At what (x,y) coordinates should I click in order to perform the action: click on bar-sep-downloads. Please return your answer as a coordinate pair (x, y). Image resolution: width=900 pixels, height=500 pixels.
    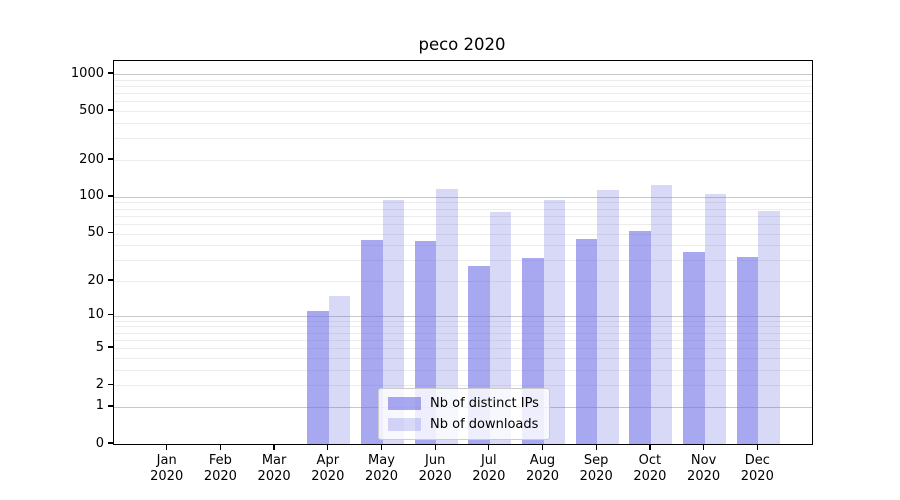
    Looking at the image, I should click on (608, 317).